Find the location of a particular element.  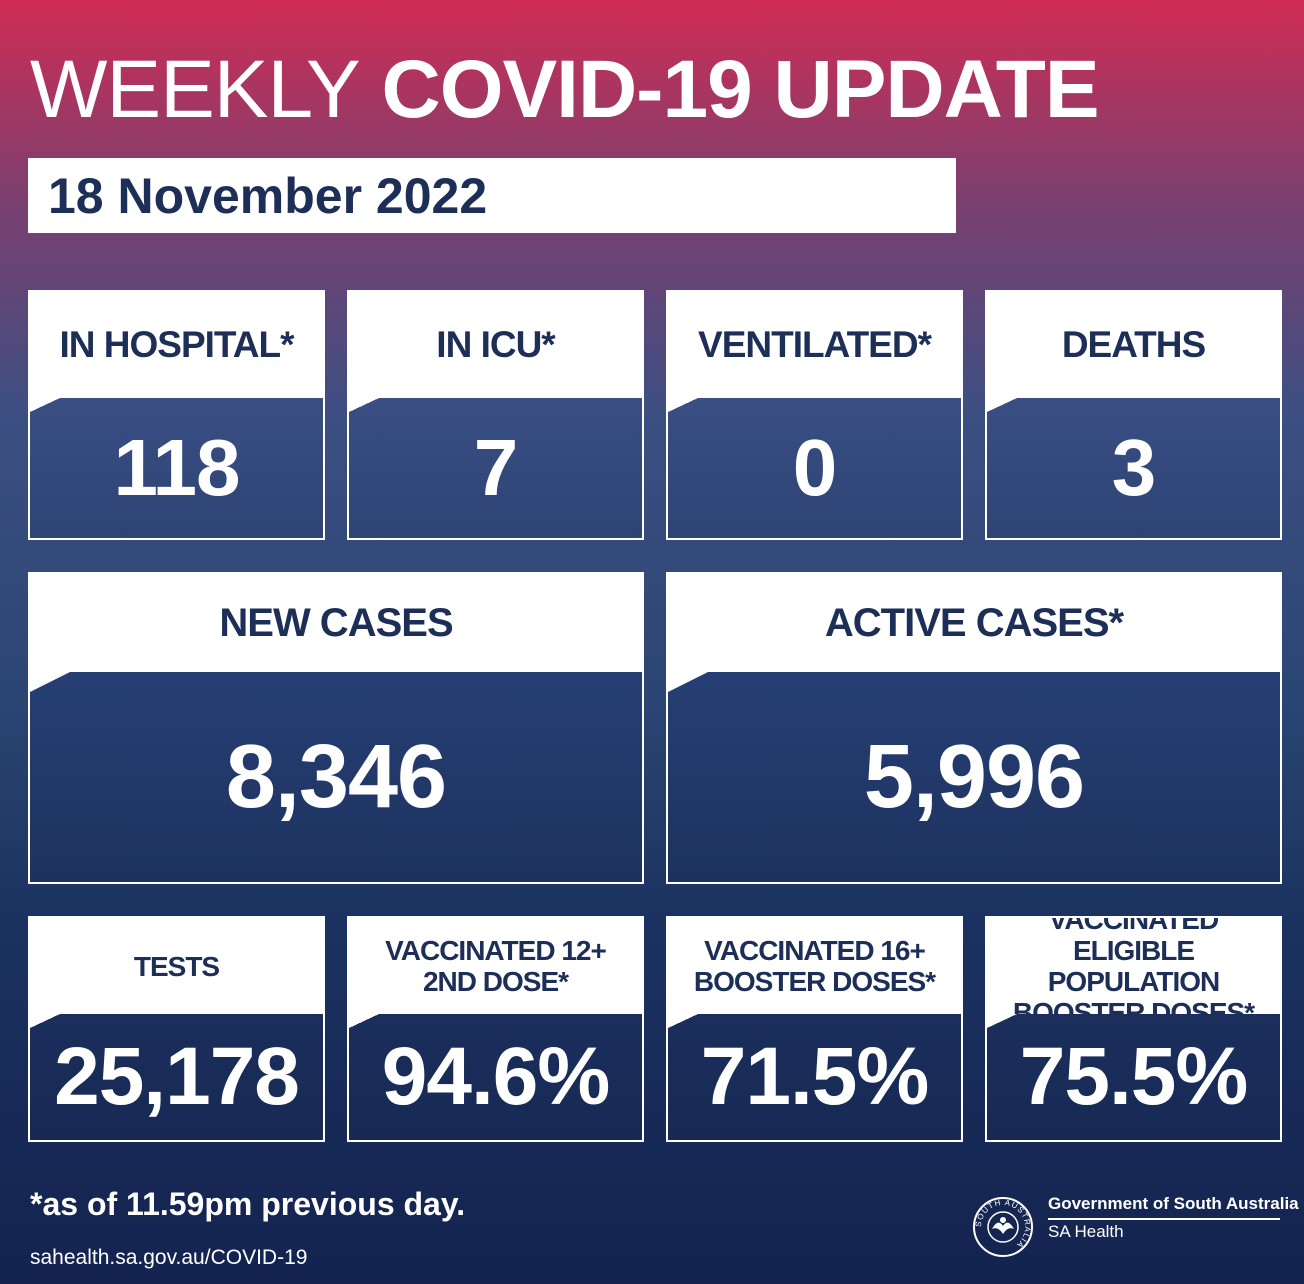

stat-card-ventilated: VENTILATED* 0 is located at coordinates (814, 415).